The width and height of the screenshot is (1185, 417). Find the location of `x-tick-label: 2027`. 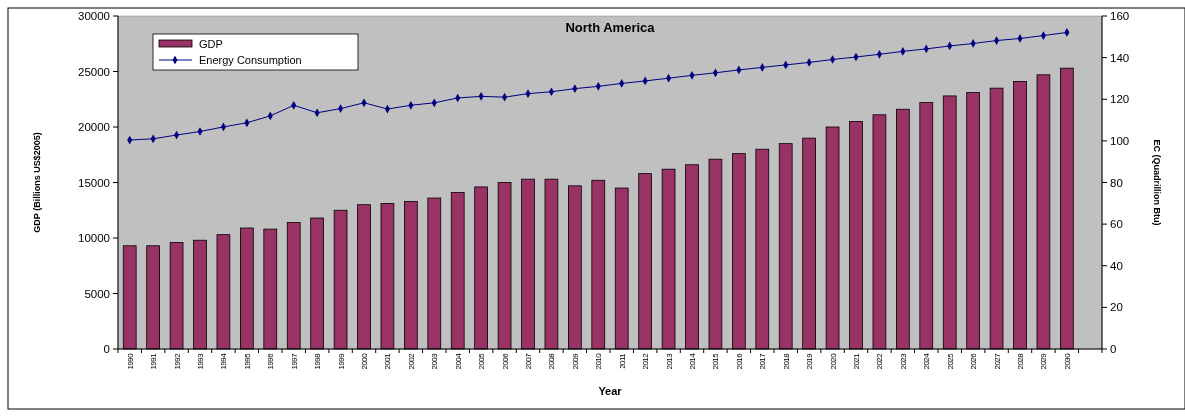

x-tick-label: 2027 is located at coordinates (997, 361).